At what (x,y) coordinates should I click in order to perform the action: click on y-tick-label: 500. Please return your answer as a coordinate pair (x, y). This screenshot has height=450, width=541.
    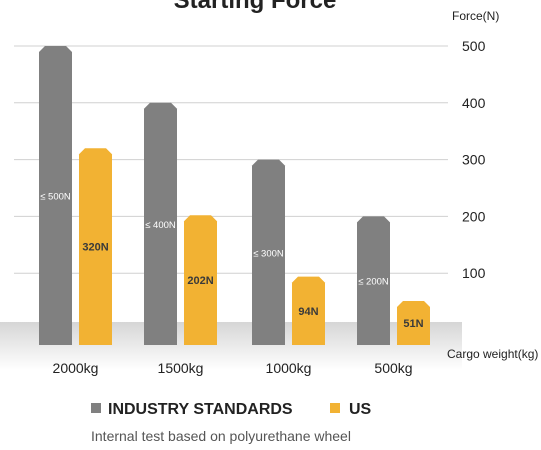
    Looking at the image, I should click on (474, 46).